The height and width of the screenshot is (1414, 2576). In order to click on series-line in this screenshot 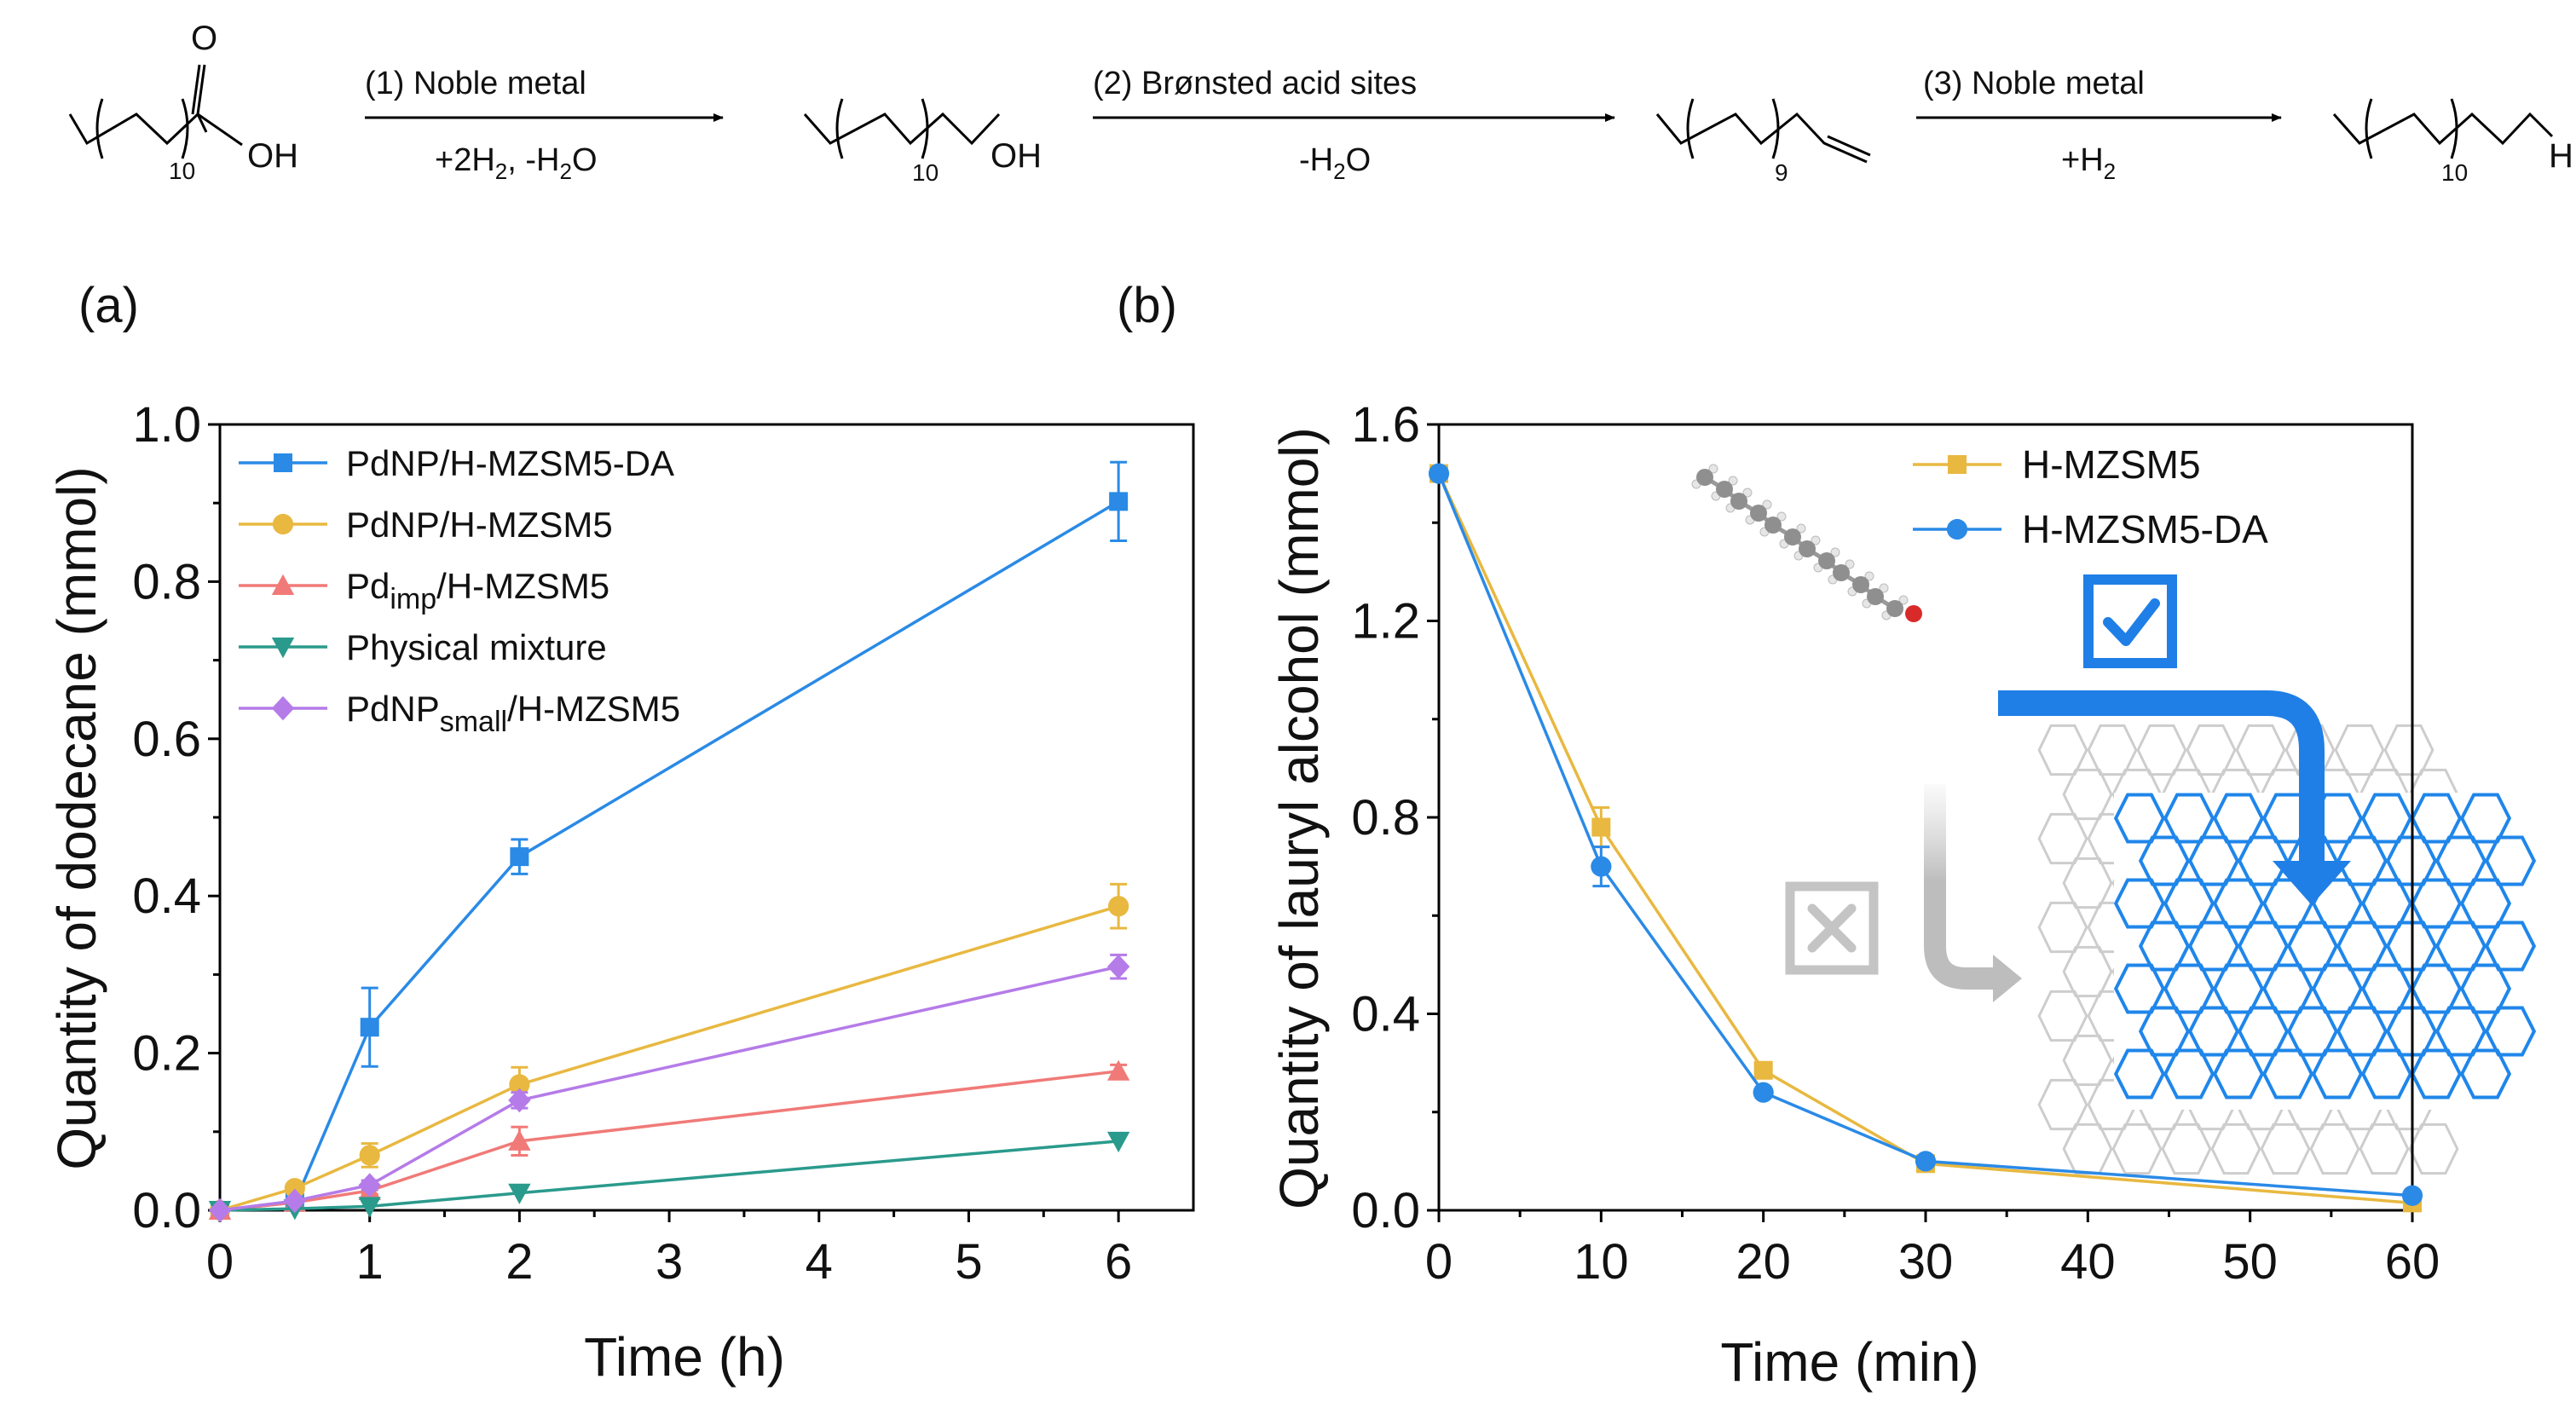, I will do `click(669, 1176)`.